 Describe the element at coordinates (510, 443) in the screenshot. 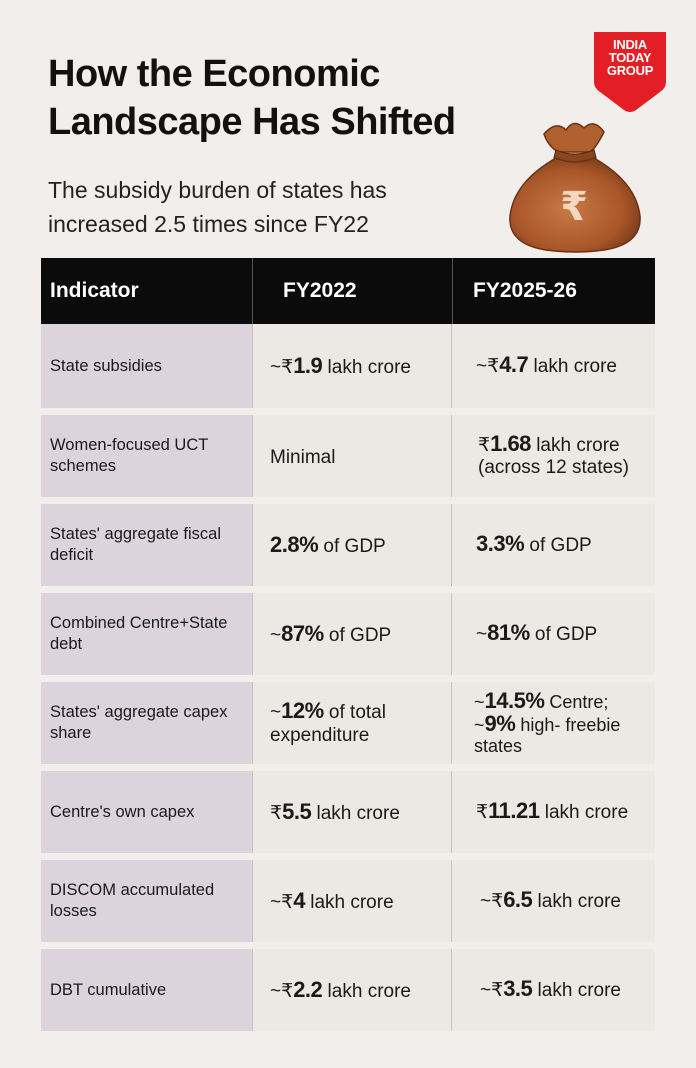

I see `value-figure: 1.68` at that location.